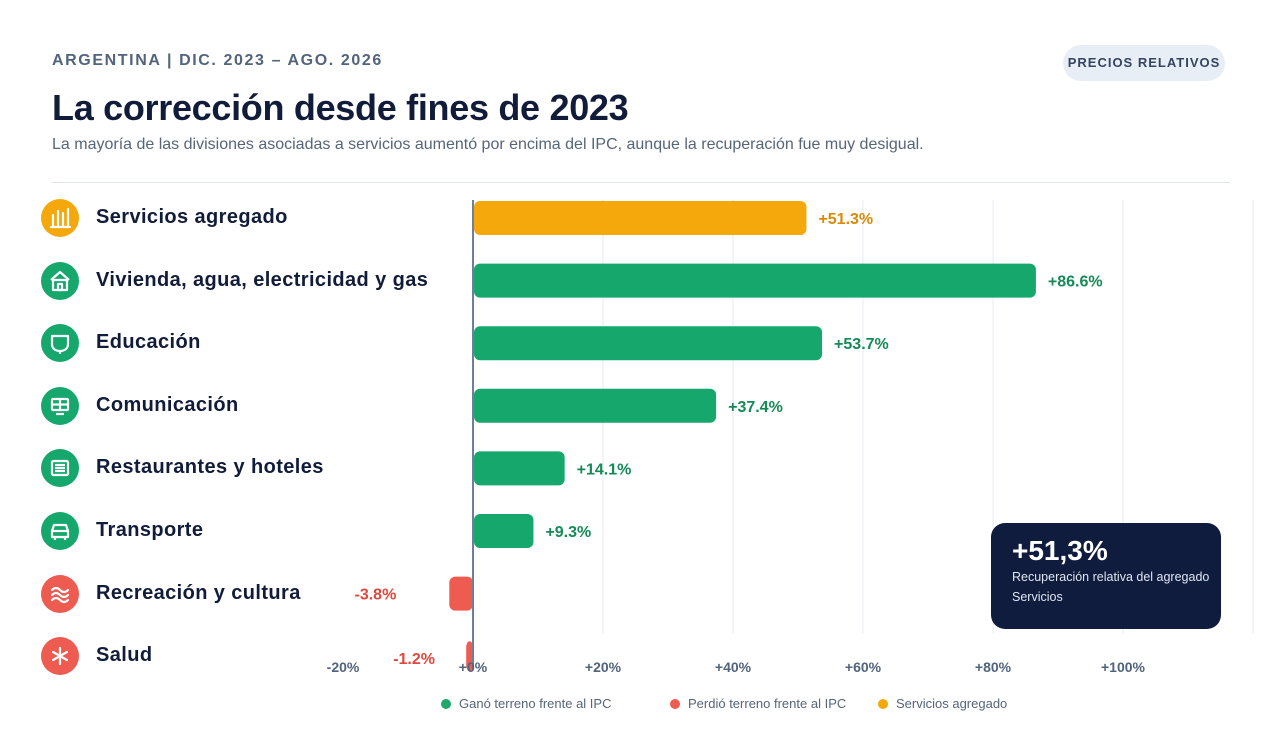 This screenshot has width=1280, height=745. What do you see at coordinates (861, 344) in the screenshot?
I see `bar-value-label: +53.7%` at bounding box center [861, 344].